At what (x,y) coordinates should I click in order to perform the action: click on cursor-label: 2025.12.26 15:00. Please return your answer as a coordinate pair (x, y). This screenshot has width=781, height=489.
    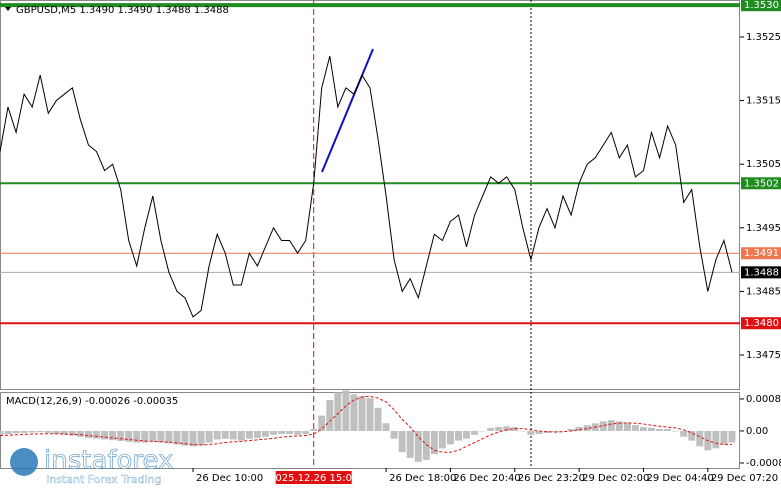
    Looking at the image, I should click on (313, 478).